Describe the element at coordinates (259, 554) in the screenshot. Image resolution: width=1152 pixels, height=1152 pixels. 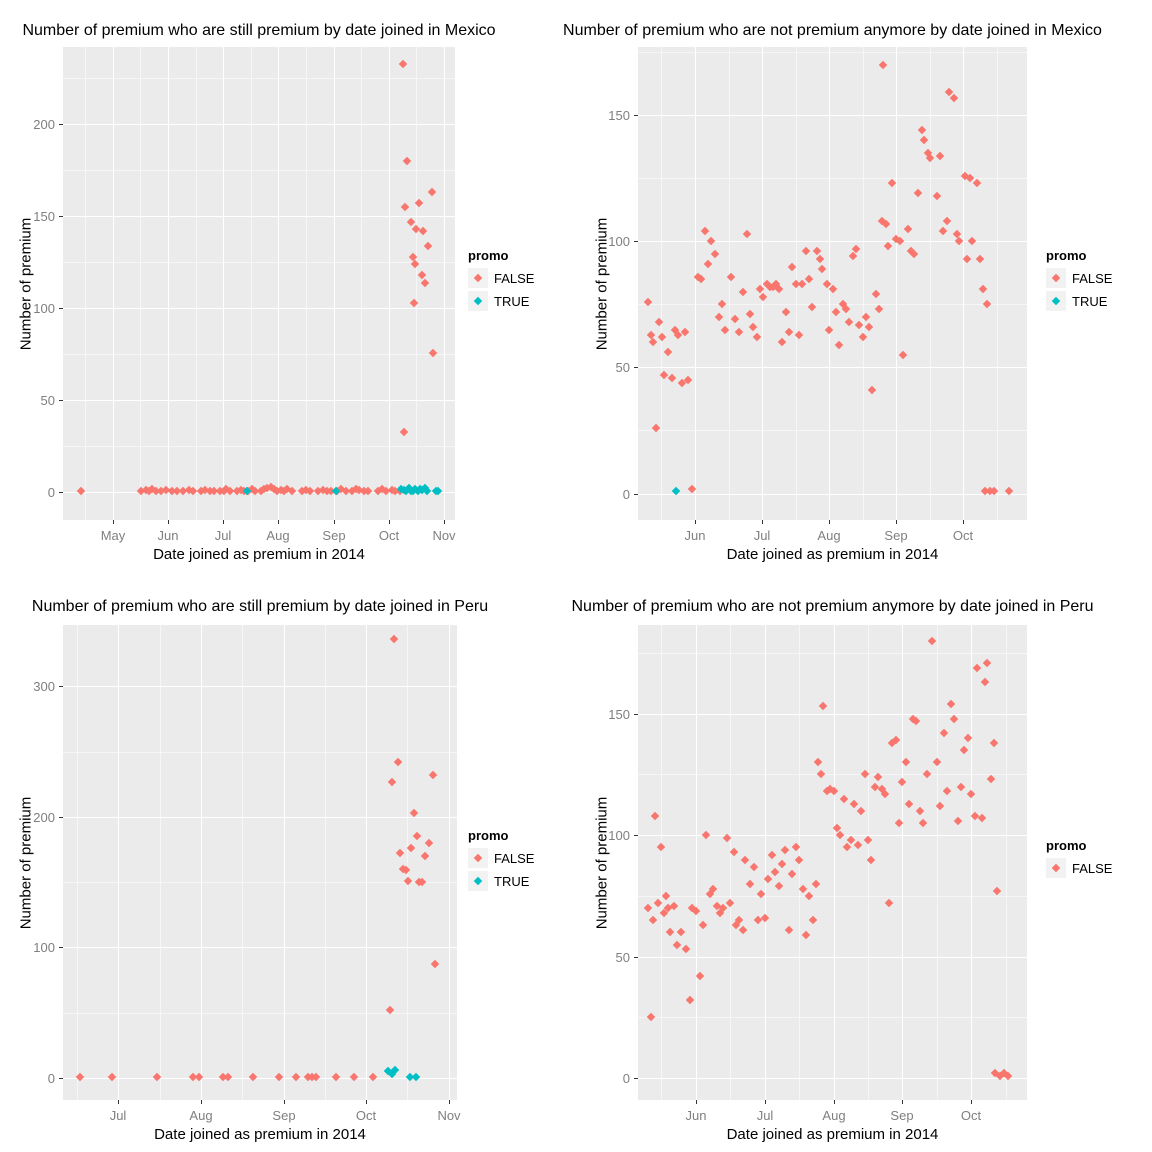
I see `x-axis-title: Date joined as premium in 2014` at that location.